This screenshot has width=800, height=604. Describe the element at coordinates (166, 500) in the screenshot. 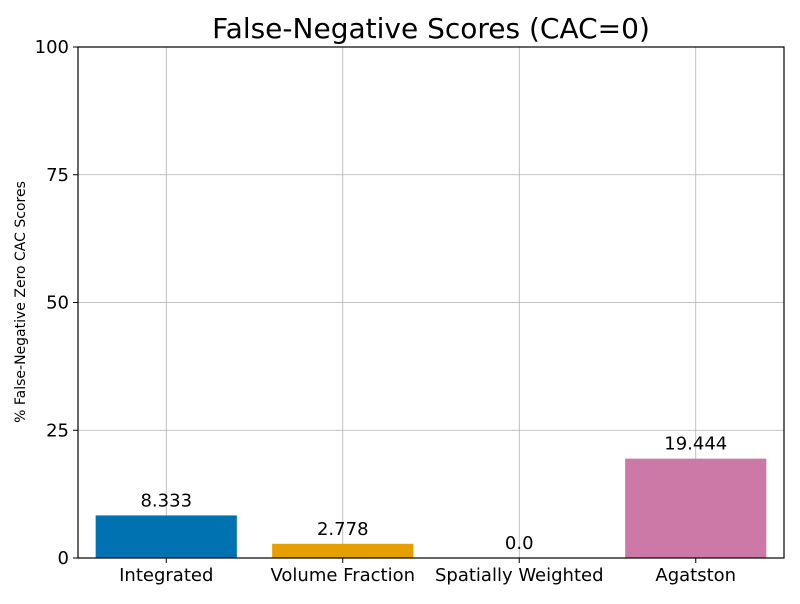

I see `bar-value-label: 8.333` at that location.